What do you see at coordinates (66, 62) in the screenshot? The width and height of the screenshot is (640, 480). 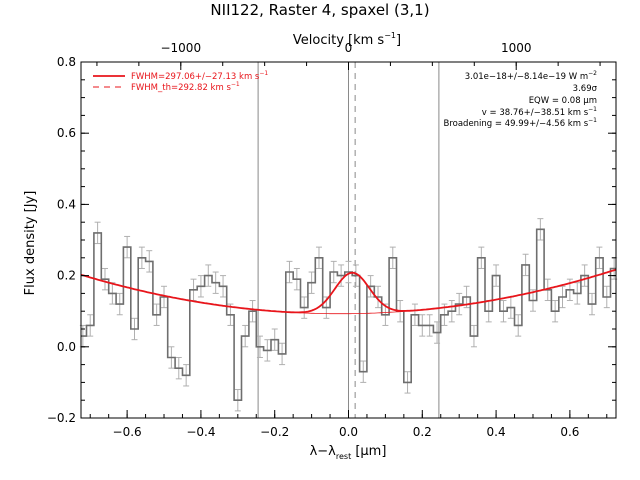 I see `y-tick-label: 0.8` at bounding box center [66, 62].